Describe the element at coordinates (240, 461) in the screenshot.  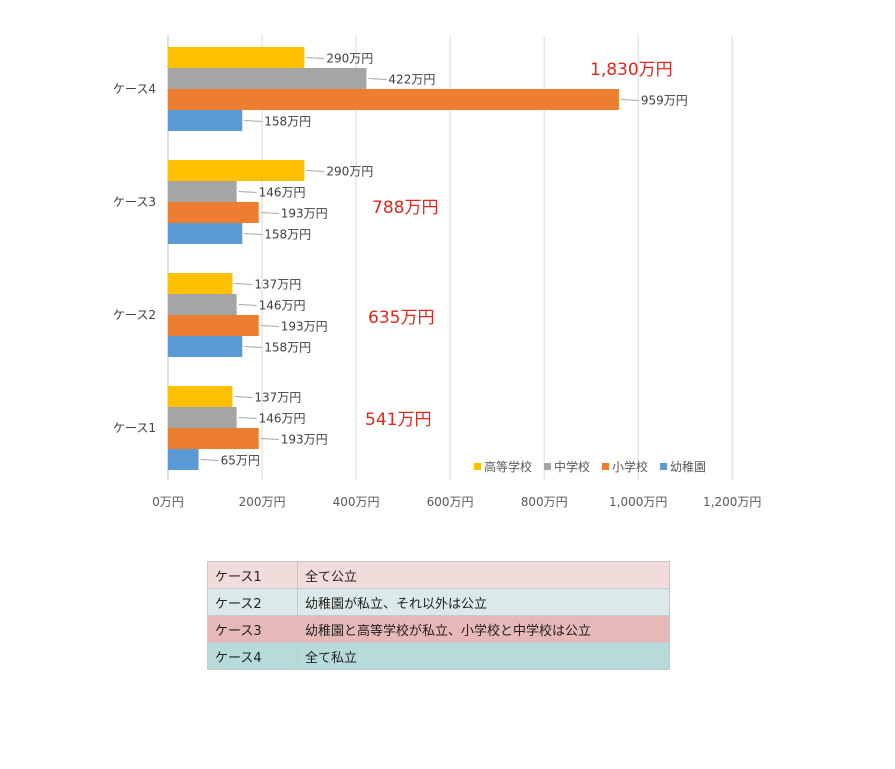
I see `data-label: 65万円` at that location.